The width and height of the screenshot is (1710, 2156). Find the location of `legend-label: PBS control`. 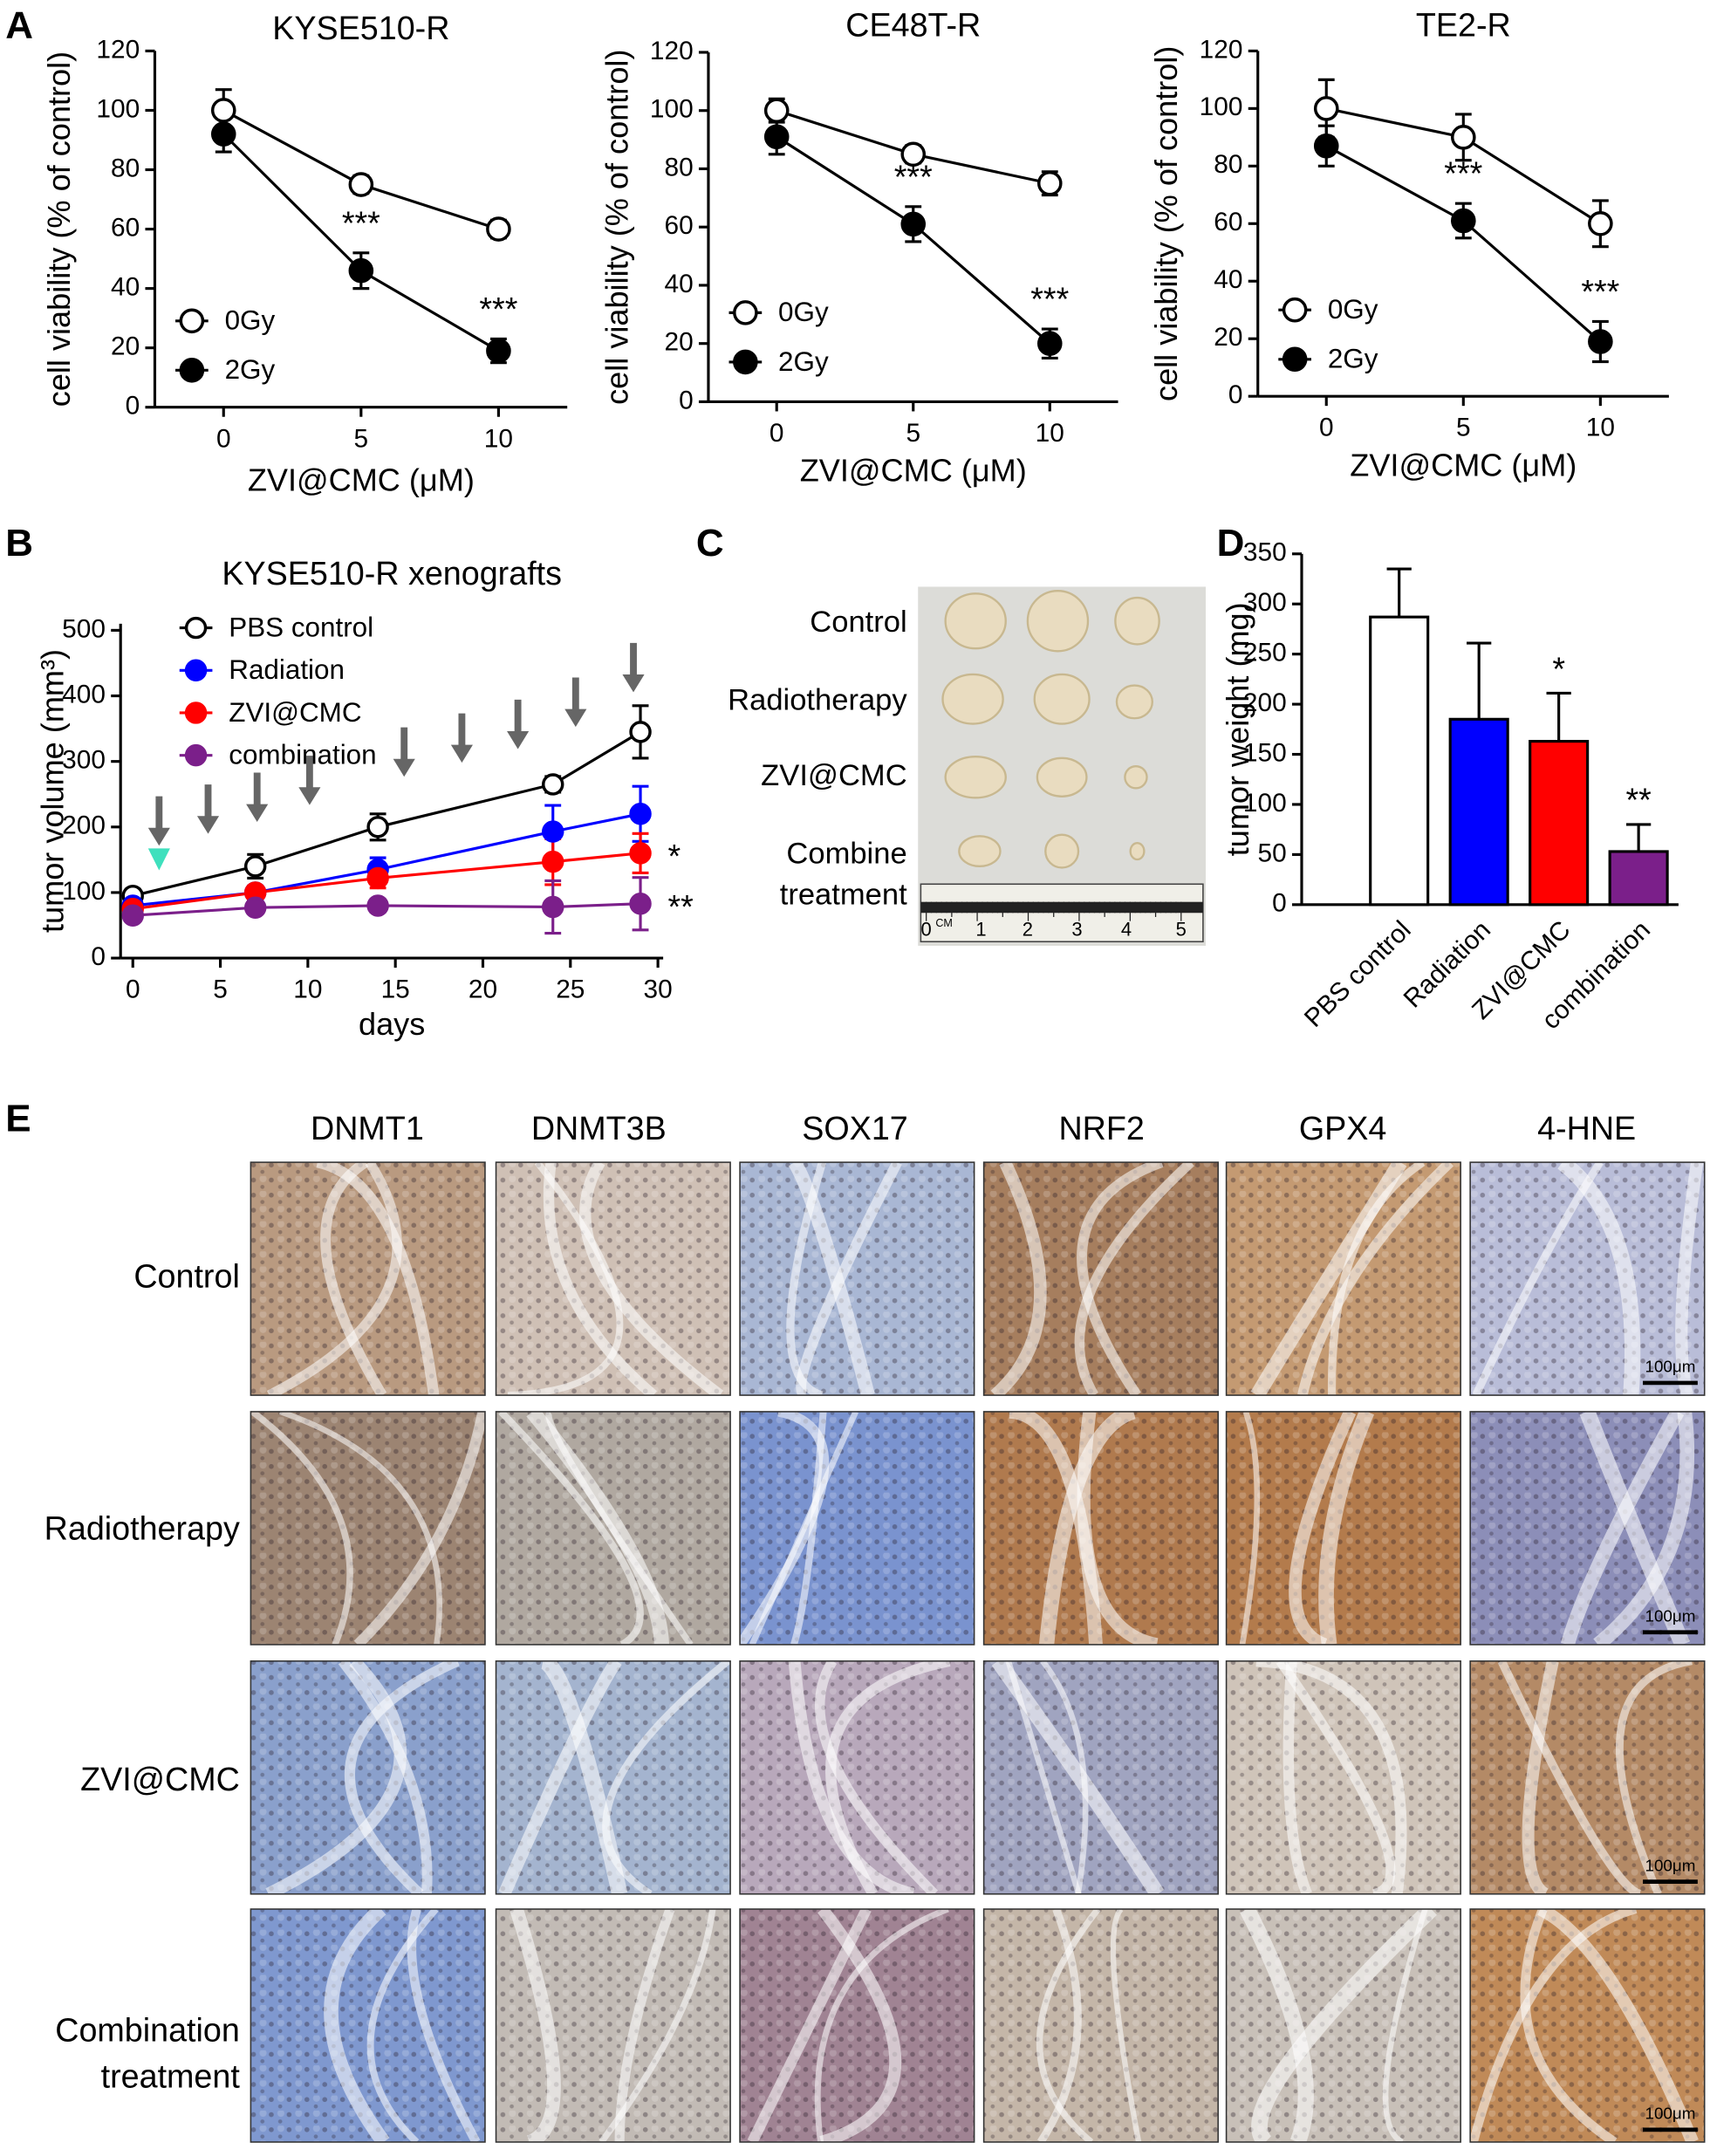

legend-label: PBS control is located at coordinates (301, 627).